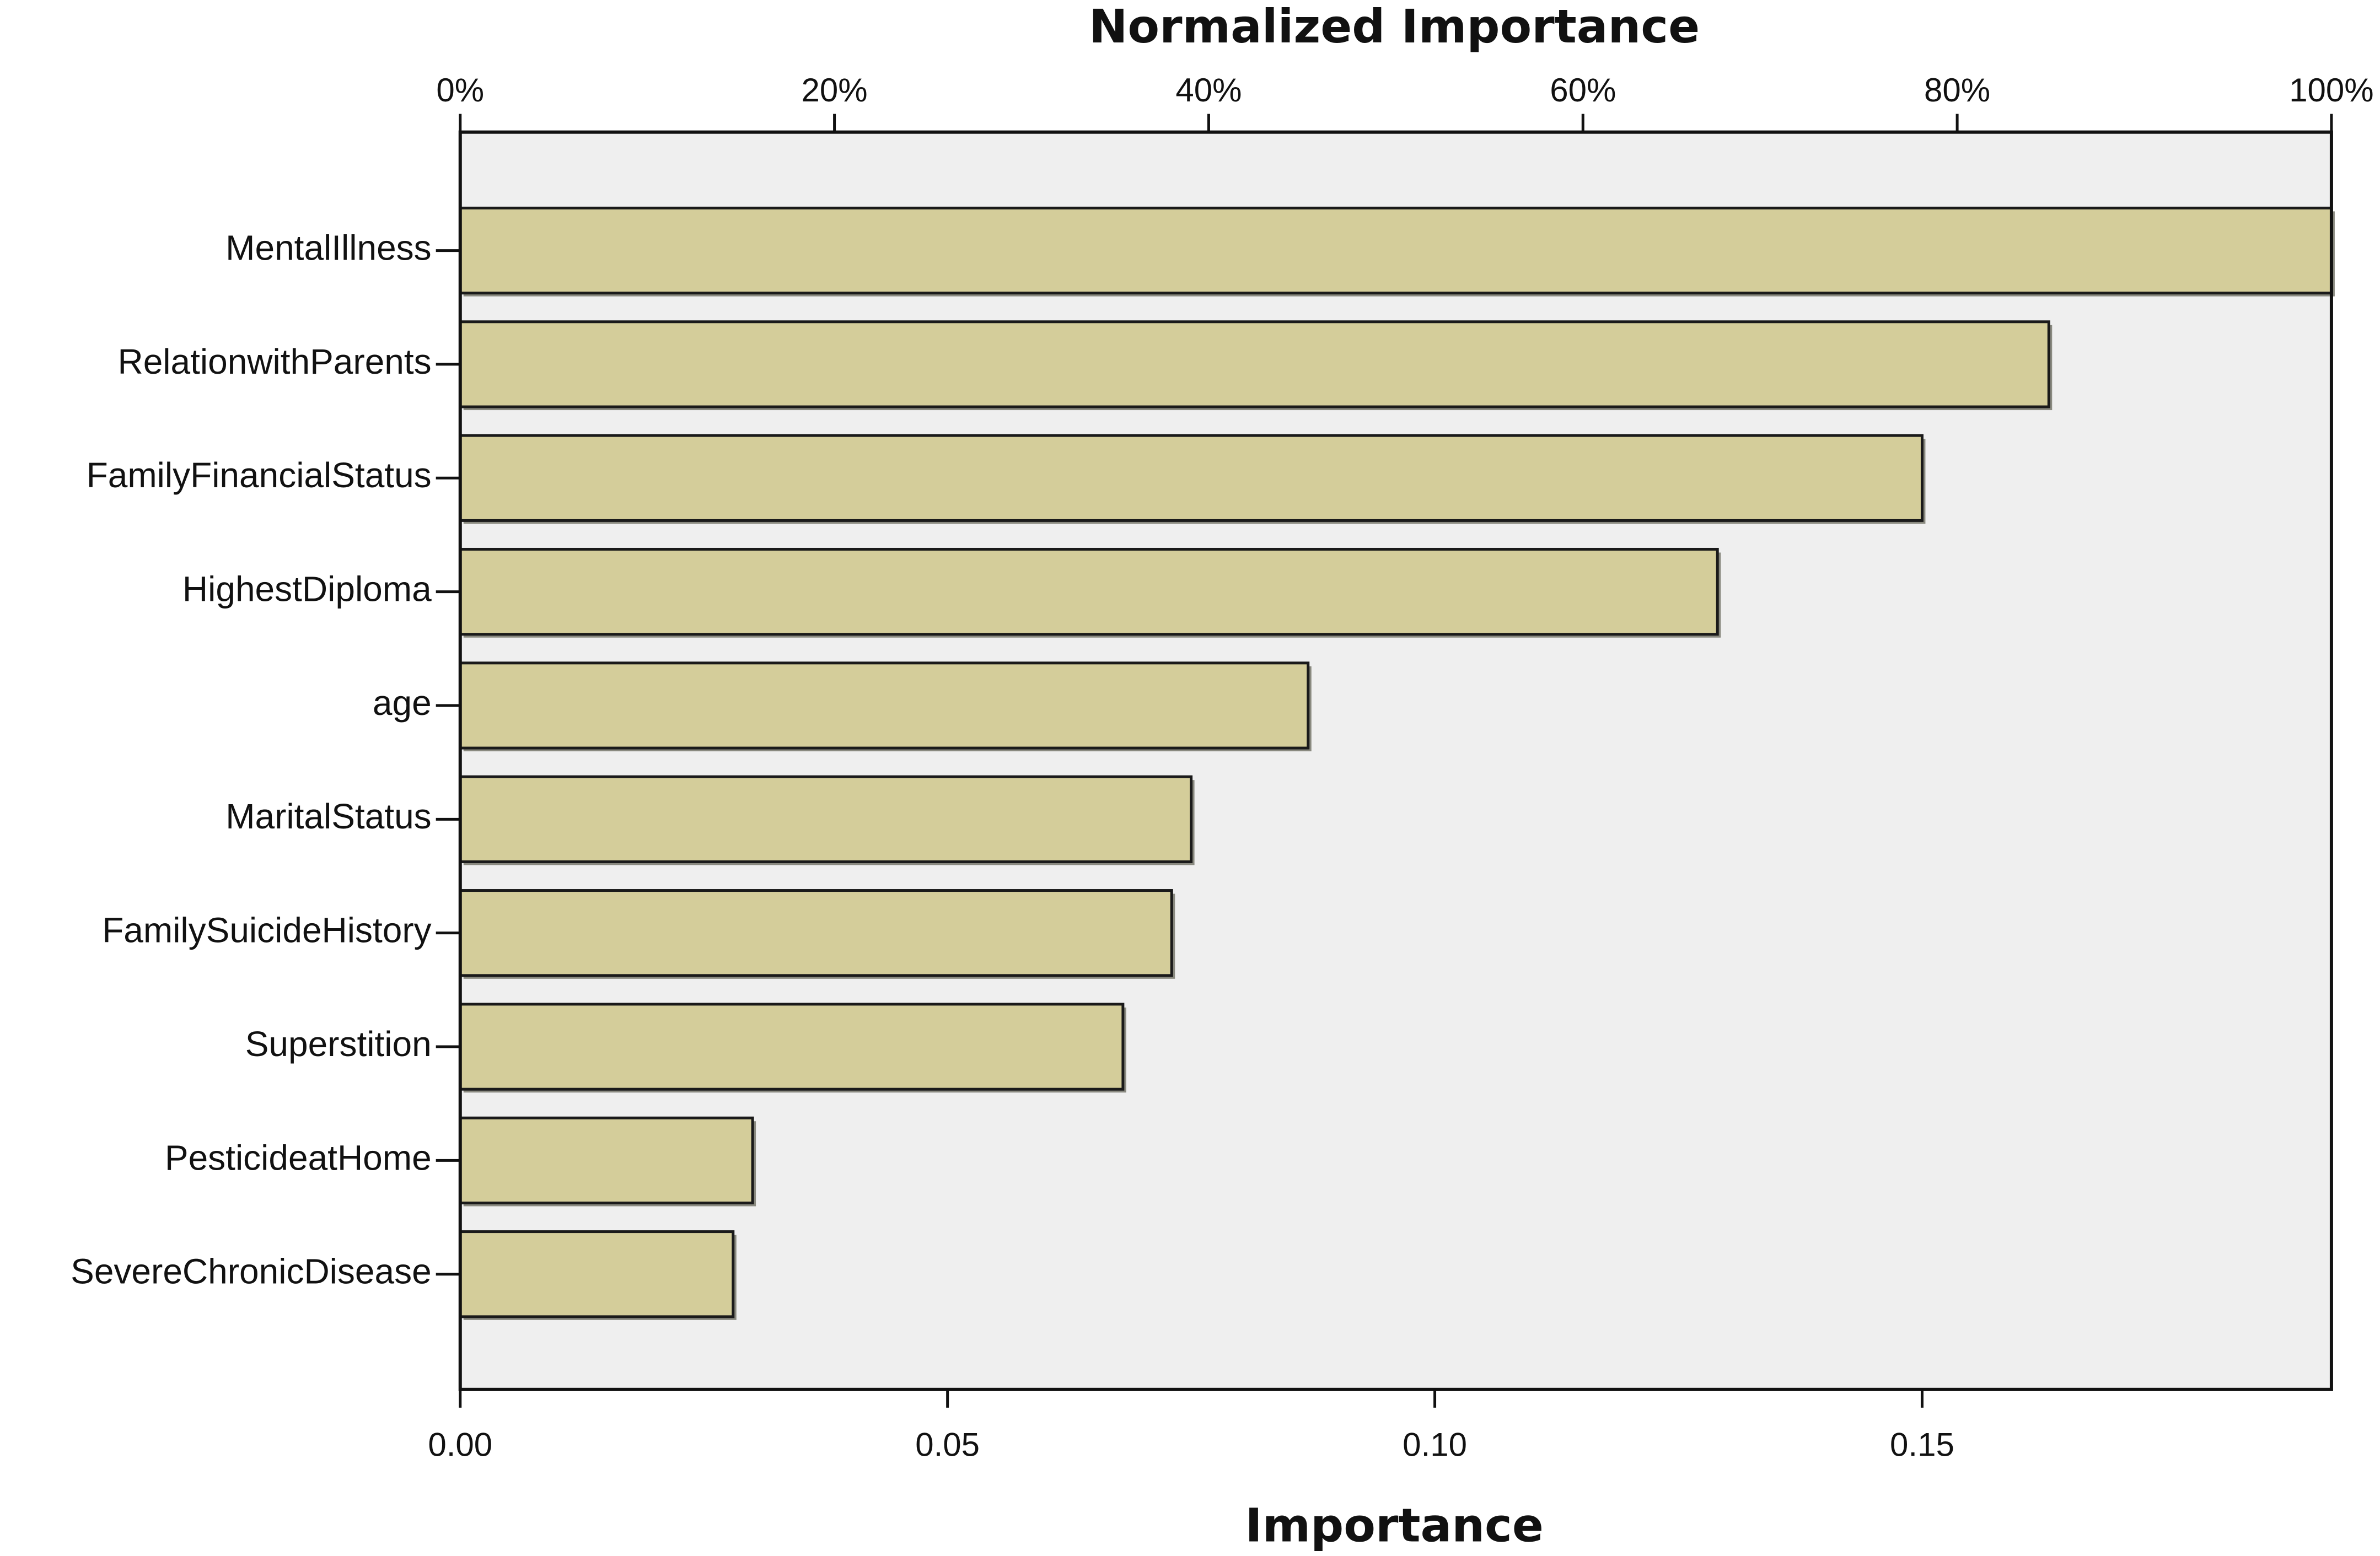 The image size is (2380, 1556). I want to click on category-label: SevereChronicDisease, so click(252, 1272).